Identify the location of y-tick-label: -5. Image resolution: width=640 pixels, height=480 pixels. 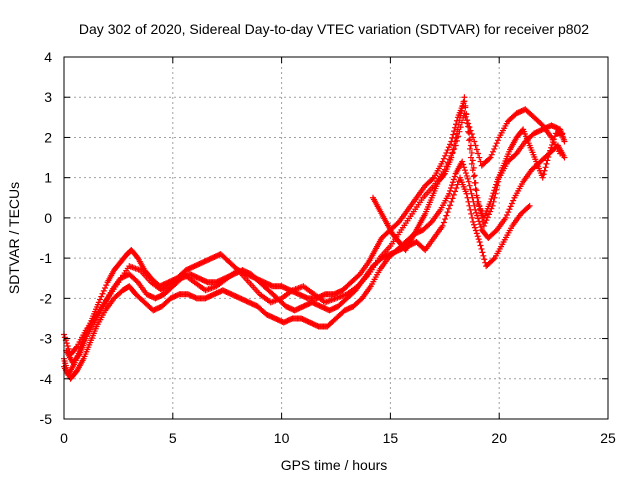
(46, 419).